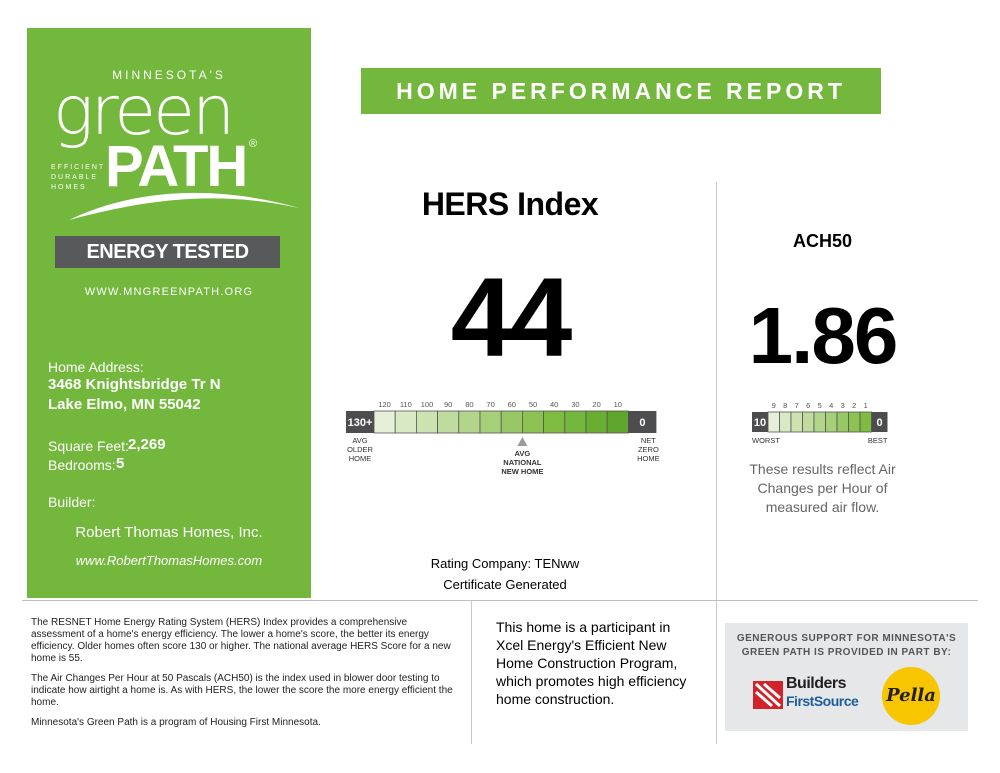 Image resolution: width=1000 pixels, height=773 pixels. I want to click on hers-scale-tick-label: 100, so click(427, 404).